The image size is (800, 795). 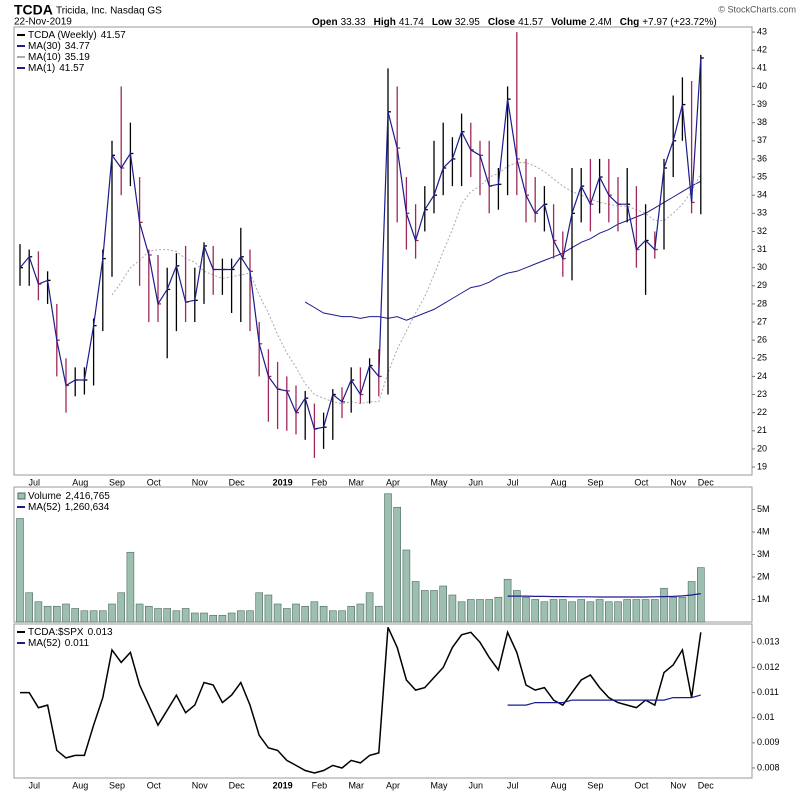 What do you see at coordinates (762, 176) in the screenshot?
I see `y-tick-label: 35` at bounding box center [762, 176].